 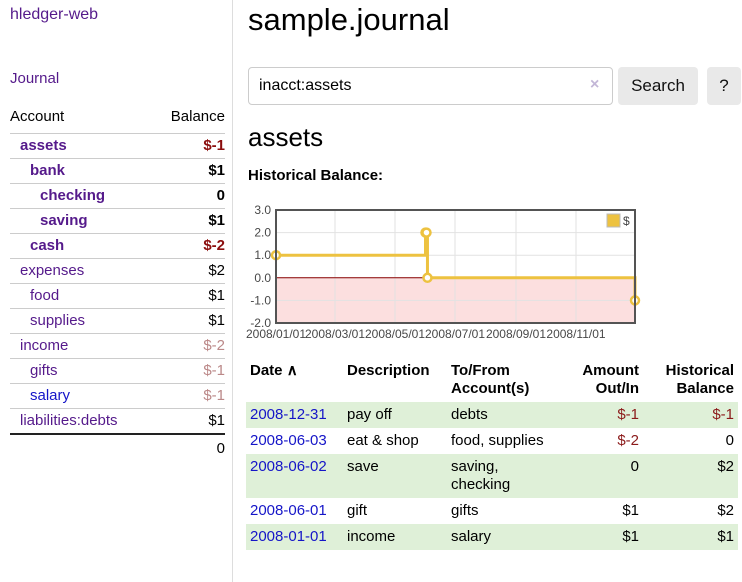 I want to click on transaction-date-link: 2008-06-01, so click(x=288, y=510).